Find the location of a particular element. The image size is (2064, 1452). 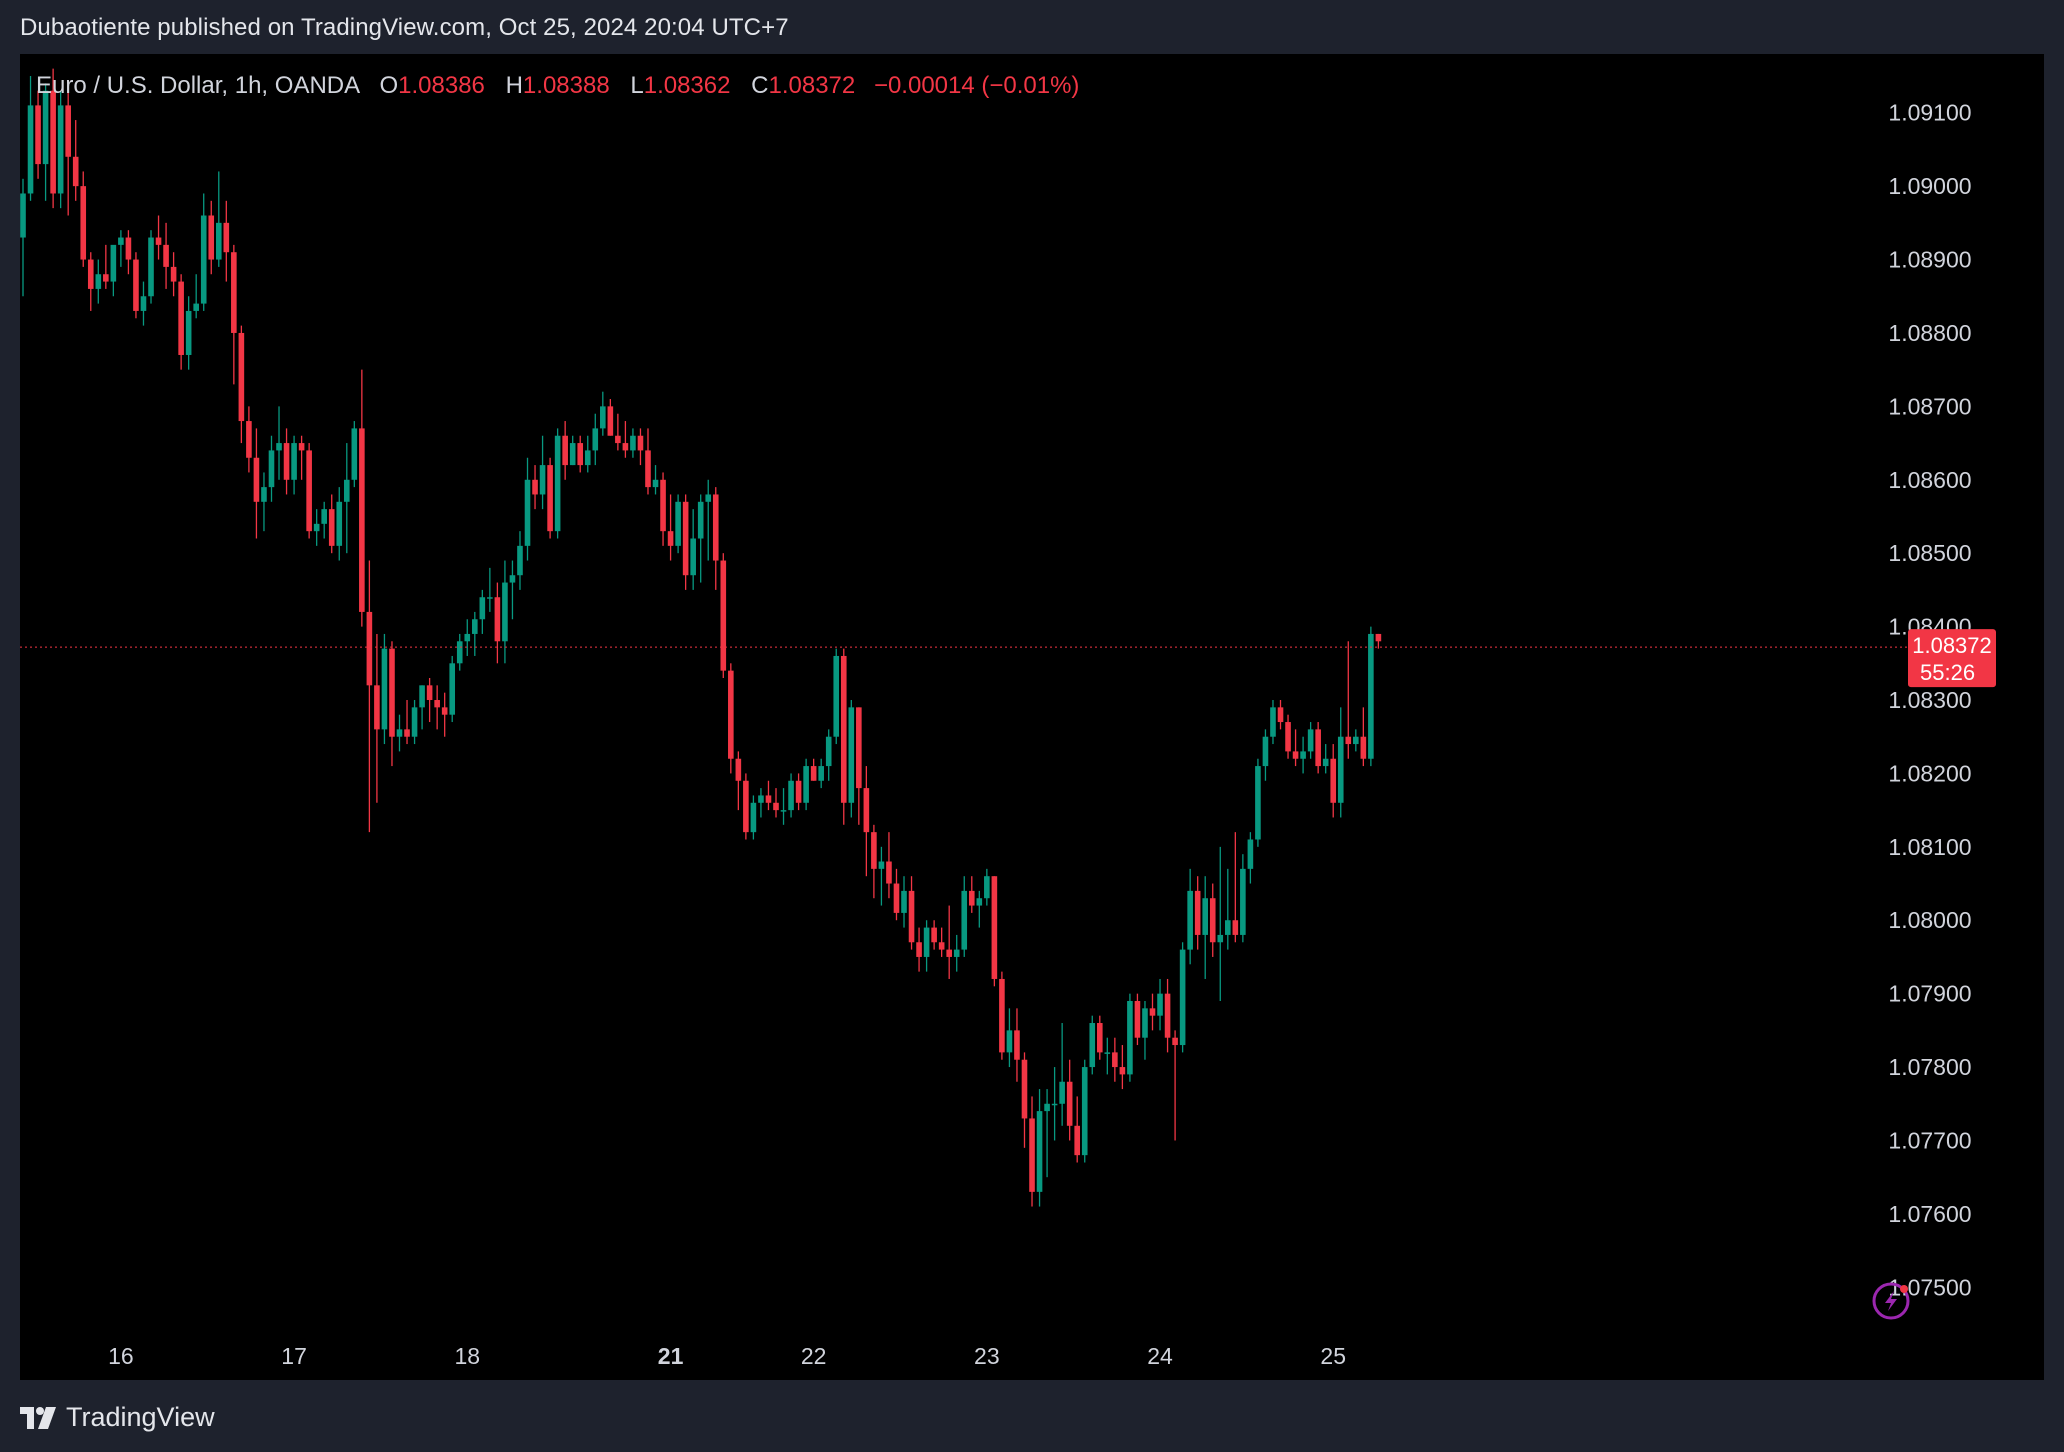

footer-brand: TradingView is located at coordinates (117, 1417).